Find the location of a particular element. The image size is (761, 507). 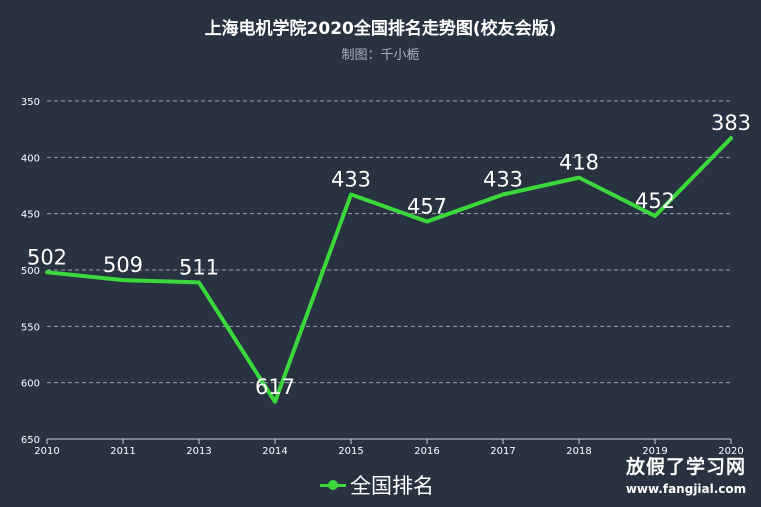

data-label: 452 is located at coordinates (655, 201).